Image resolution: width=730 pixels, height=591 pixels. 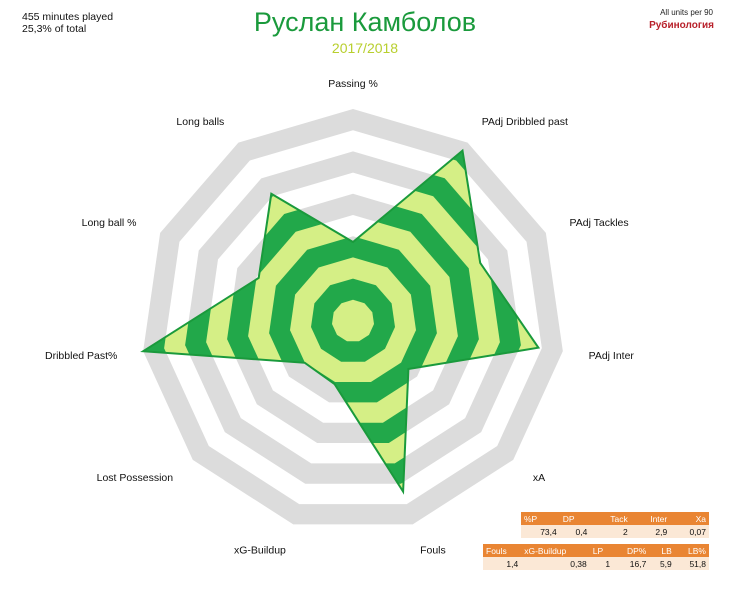 I want to click on table-cell: 0,38, so click(x=555, y=563).